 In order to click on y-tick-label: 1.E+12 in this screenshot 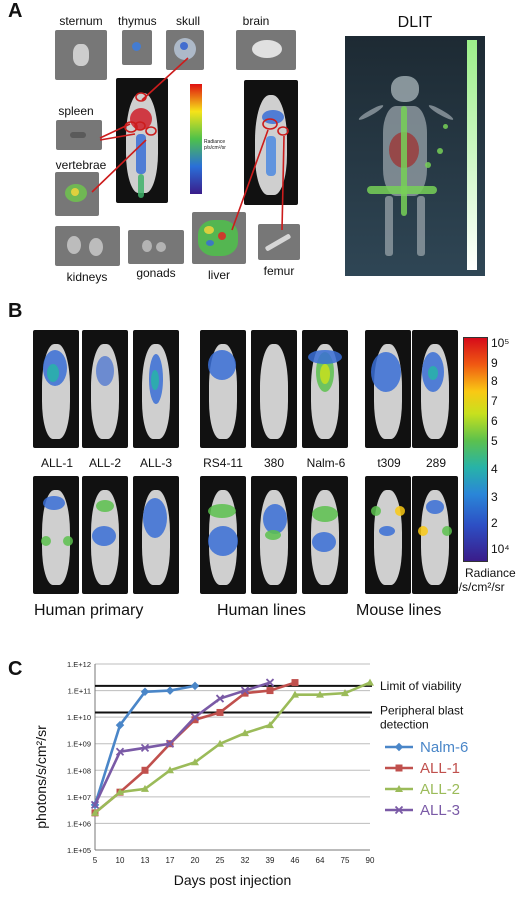, I will do `click(79, 664)`.